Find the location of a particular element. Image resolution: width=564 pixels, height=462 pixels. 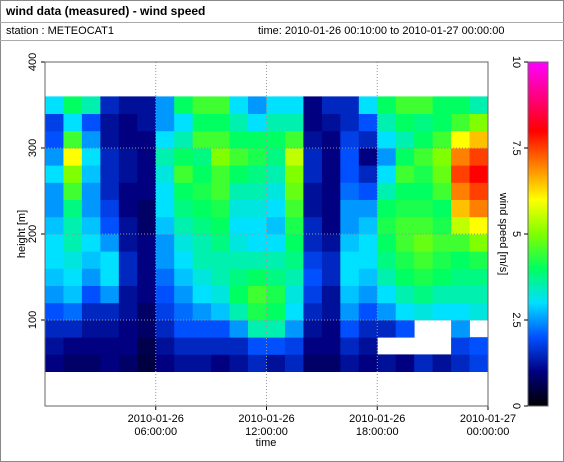

y-tick-label: 300 is located at coordinates (33, 148).